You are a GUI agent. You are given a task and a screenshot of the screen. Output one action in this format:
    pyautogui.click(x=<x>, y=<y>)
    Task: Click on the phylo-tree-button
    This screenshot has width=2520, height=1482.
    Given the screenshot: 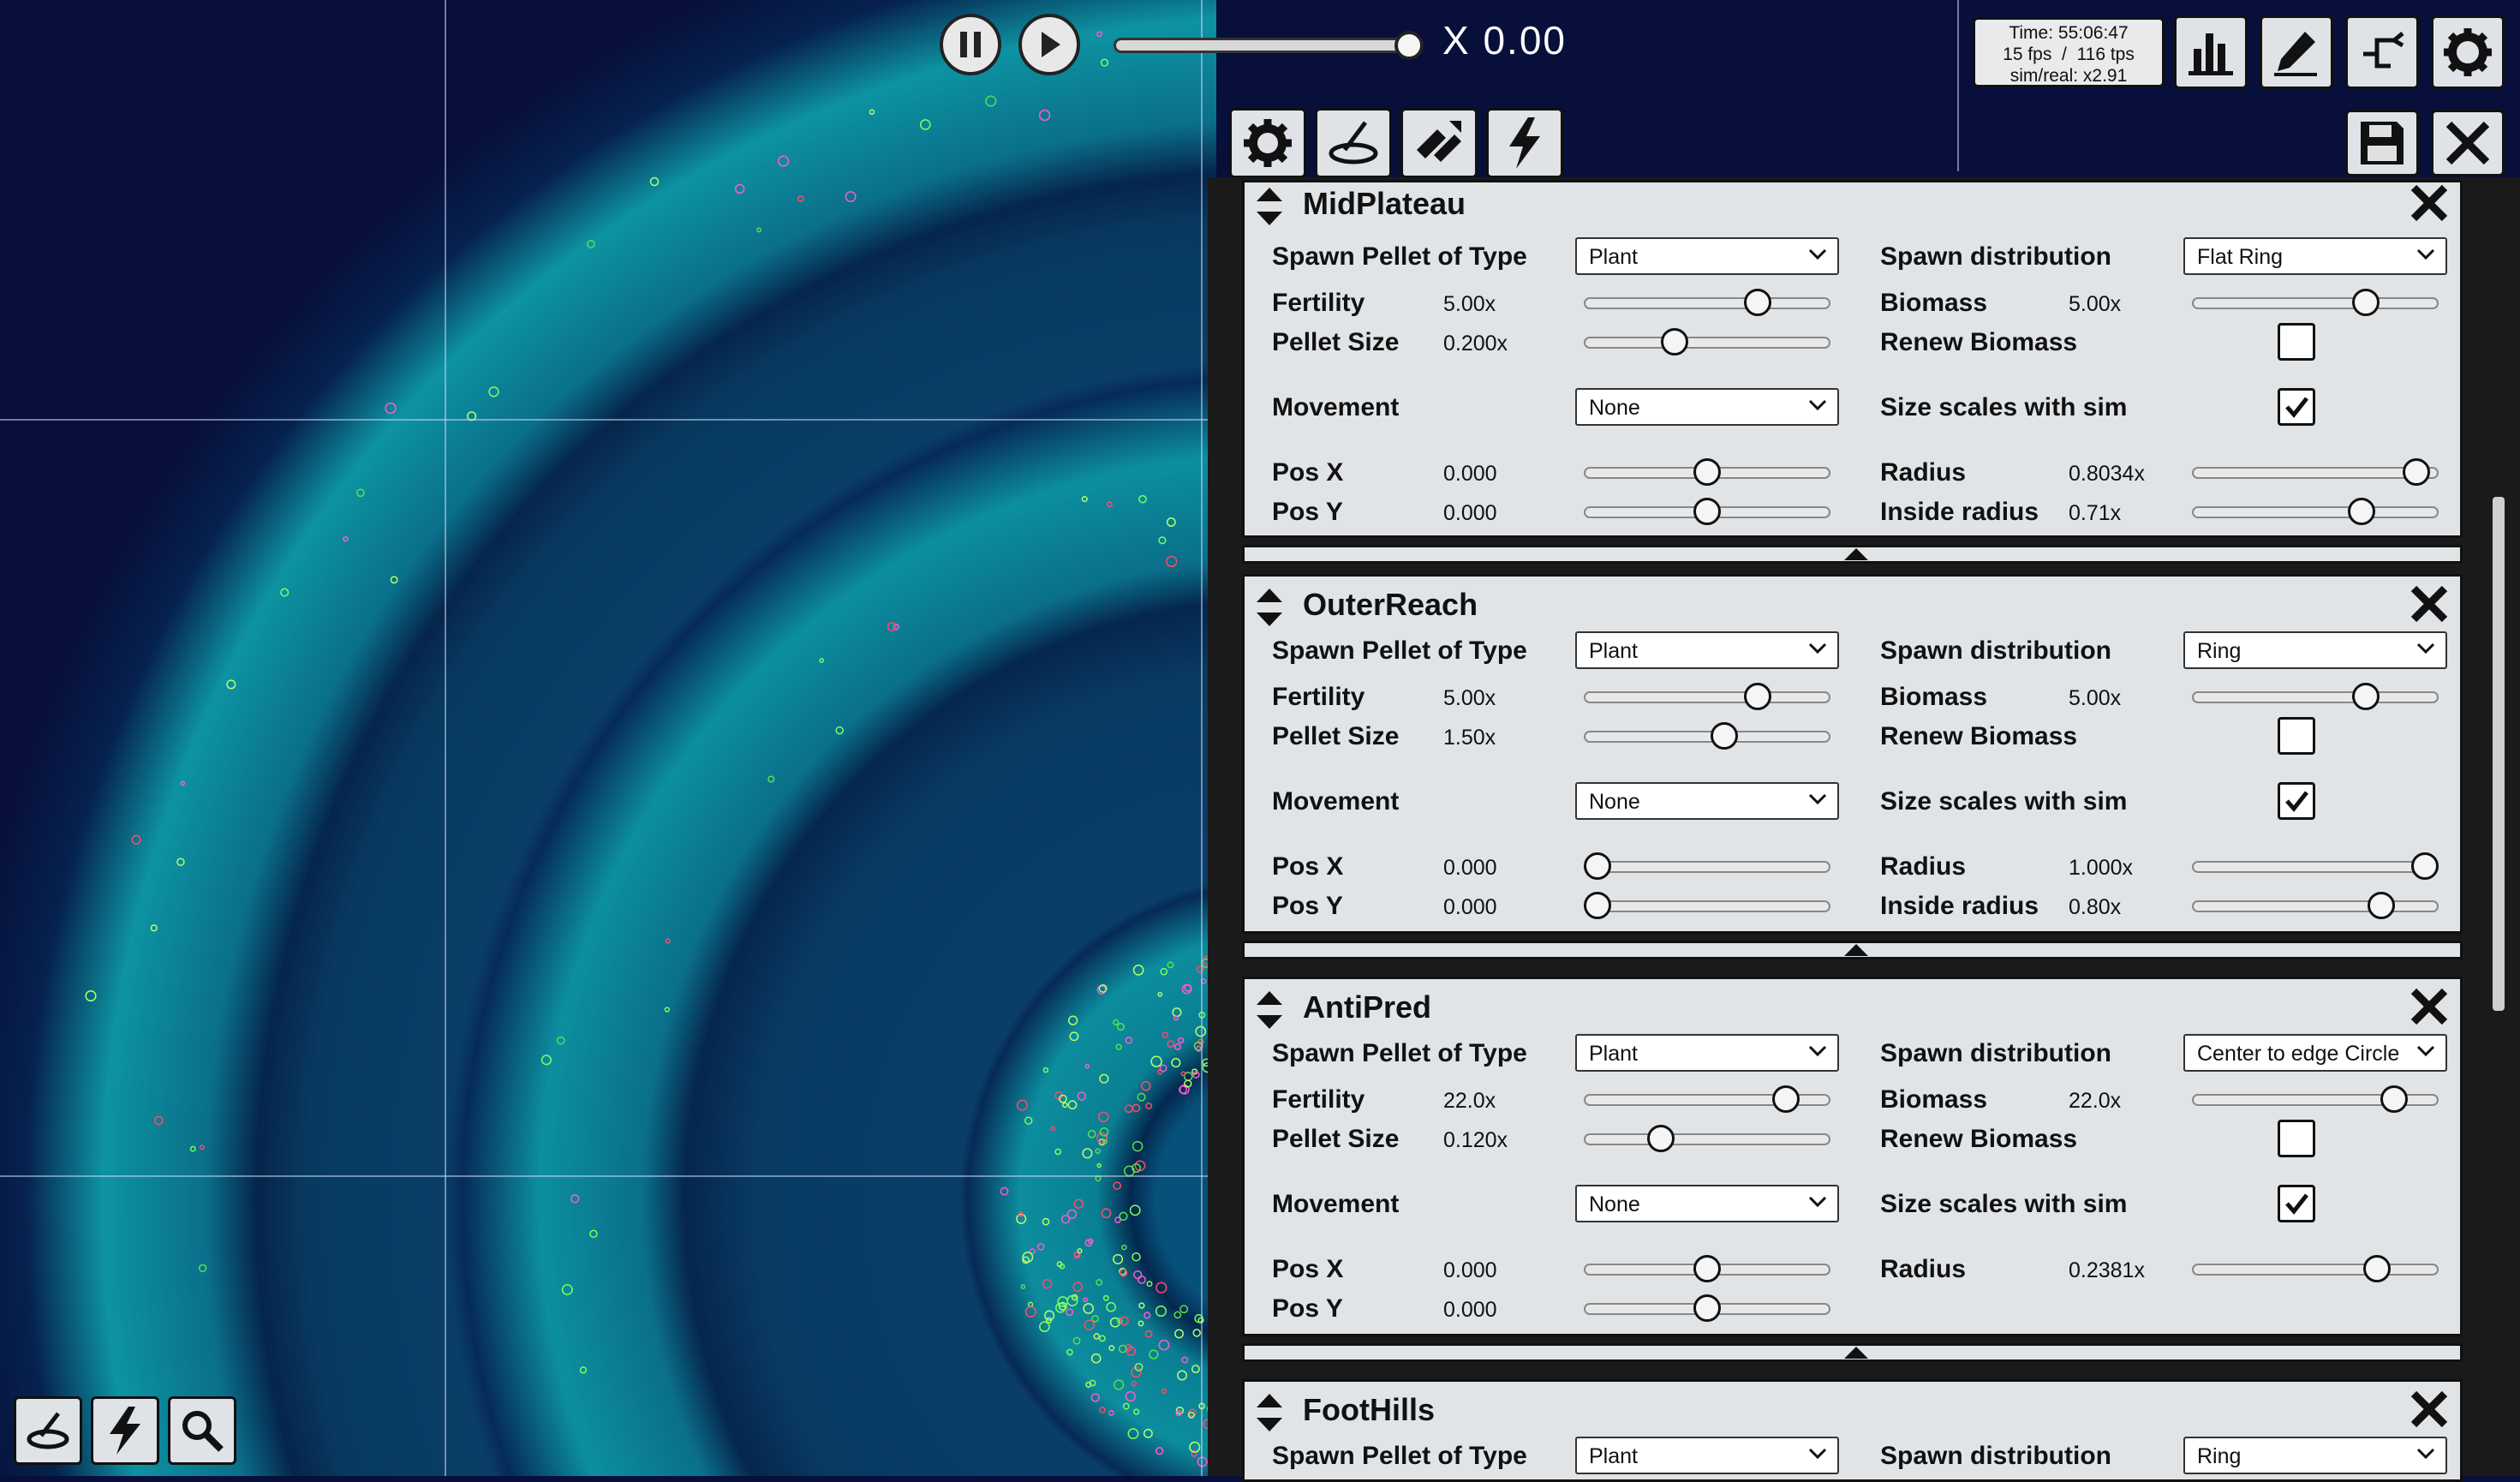 What is the action you would take?
    pyautogui.click(x=2382, y=52)
    